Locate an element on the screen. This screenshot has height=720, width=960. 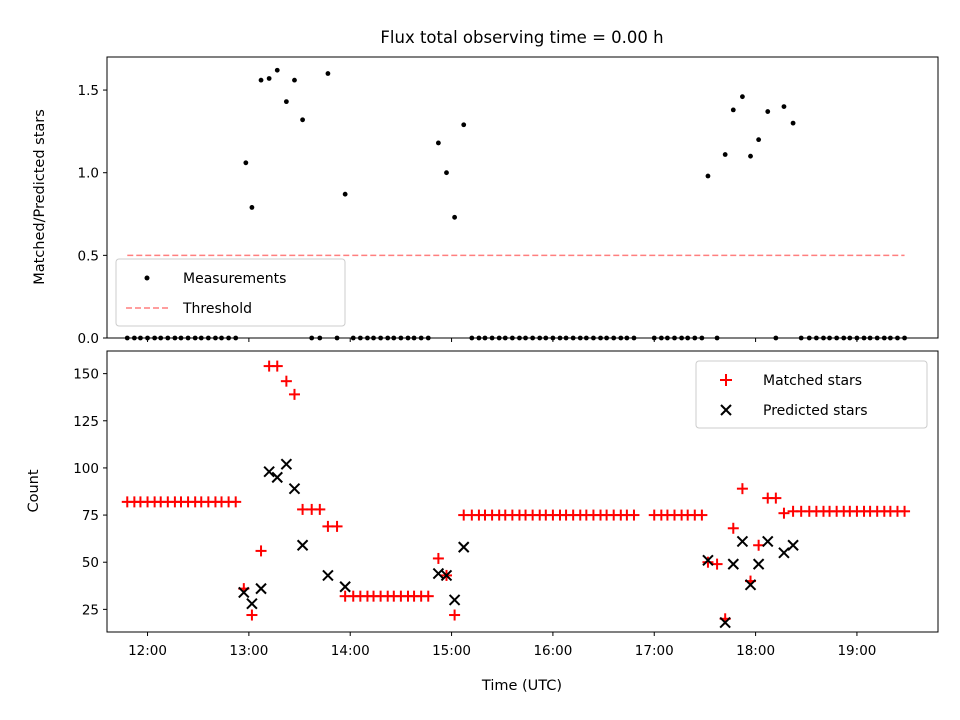
bottom-legend-box is located at coordinates (811, 394).